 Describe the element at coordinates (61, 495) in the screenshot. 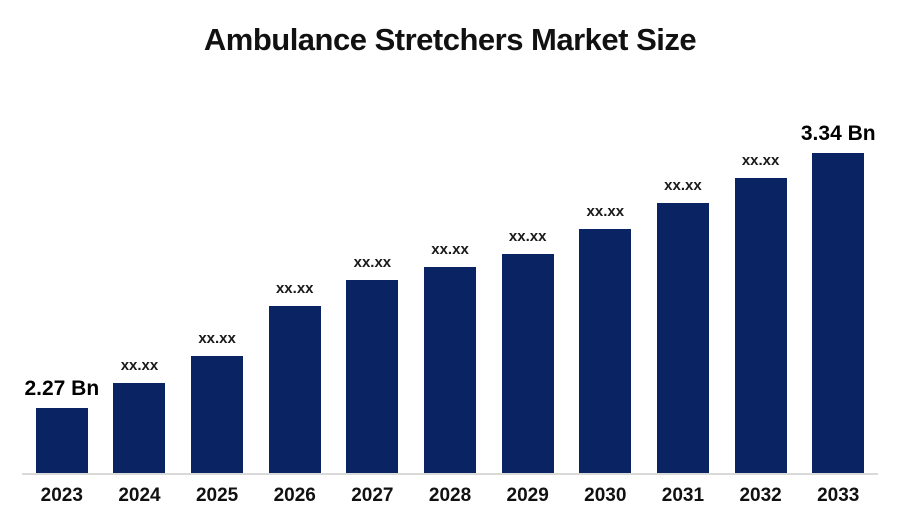

I see `x-tick-label: 2023` at that location.